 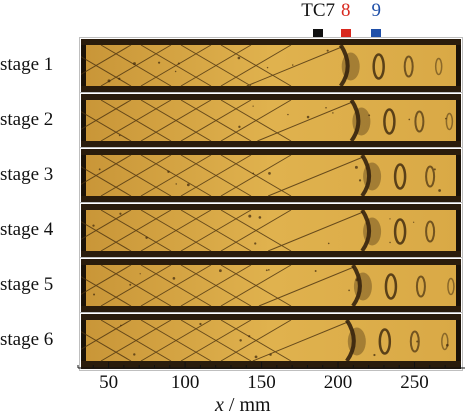 What do you see at coordinates (109, 382) in the screenshot?
I see `x-tick-label-50: 50` at bounding box center [109, 382].